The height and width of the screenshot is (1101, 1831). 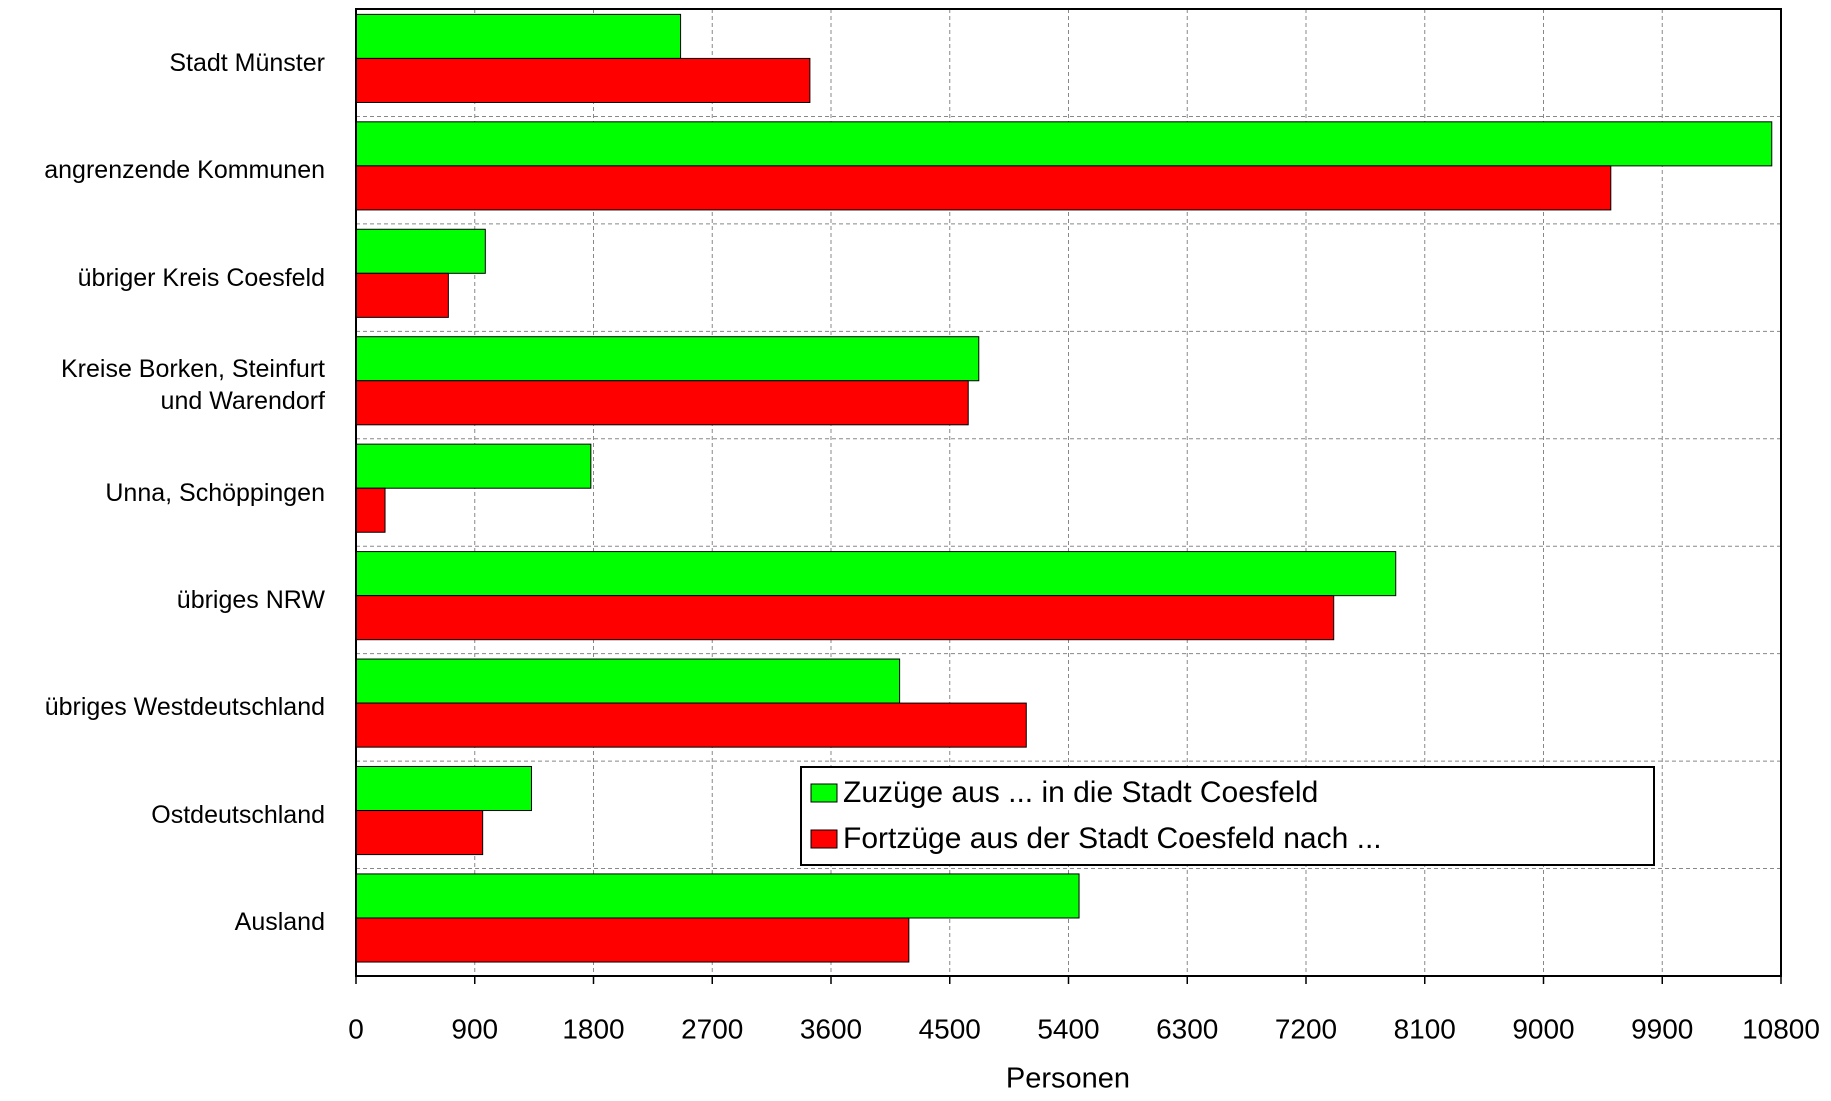 What do you see at coordinates (247, 62) in the screenshot?
I see `y-tick-label: Stadt Münster` at bounding box center [247, 62].